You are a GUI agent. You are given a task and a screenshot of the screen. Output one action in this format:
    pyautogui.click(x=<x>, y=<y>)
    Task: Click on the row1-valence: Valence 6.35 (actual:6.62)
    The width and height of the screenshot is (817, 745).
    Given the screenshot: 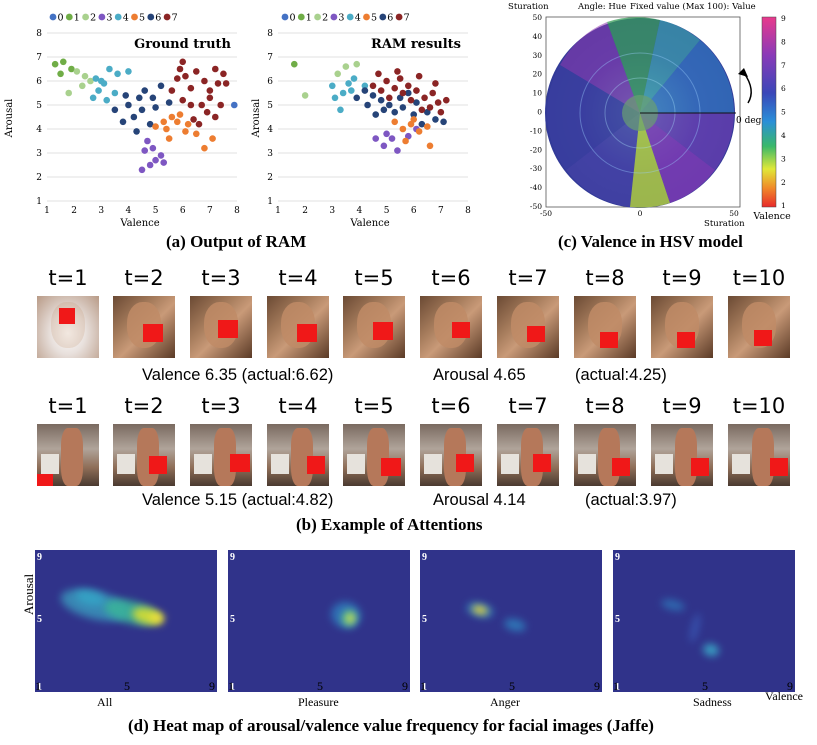 What is the action you would take?
    pyautogui.click(x=238, y=375)
    